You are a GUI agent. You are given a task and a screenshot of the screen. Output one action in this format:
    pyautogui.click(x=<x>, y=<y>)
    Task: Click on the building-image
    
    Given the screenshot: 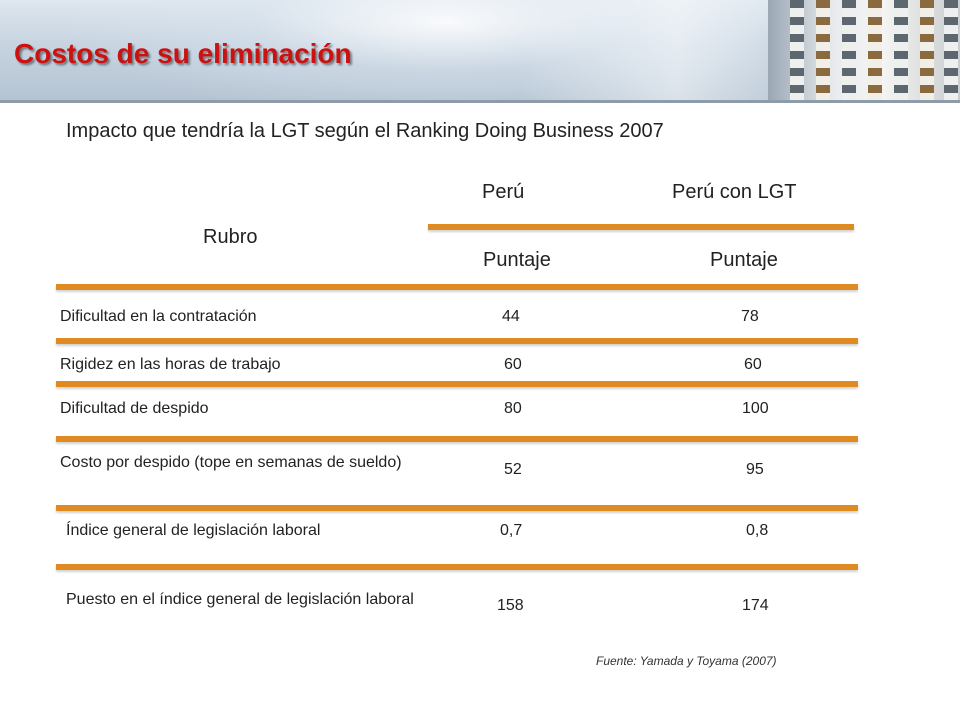 What is the action you would take?
    pyautogui.click(x=864, y=51)
    